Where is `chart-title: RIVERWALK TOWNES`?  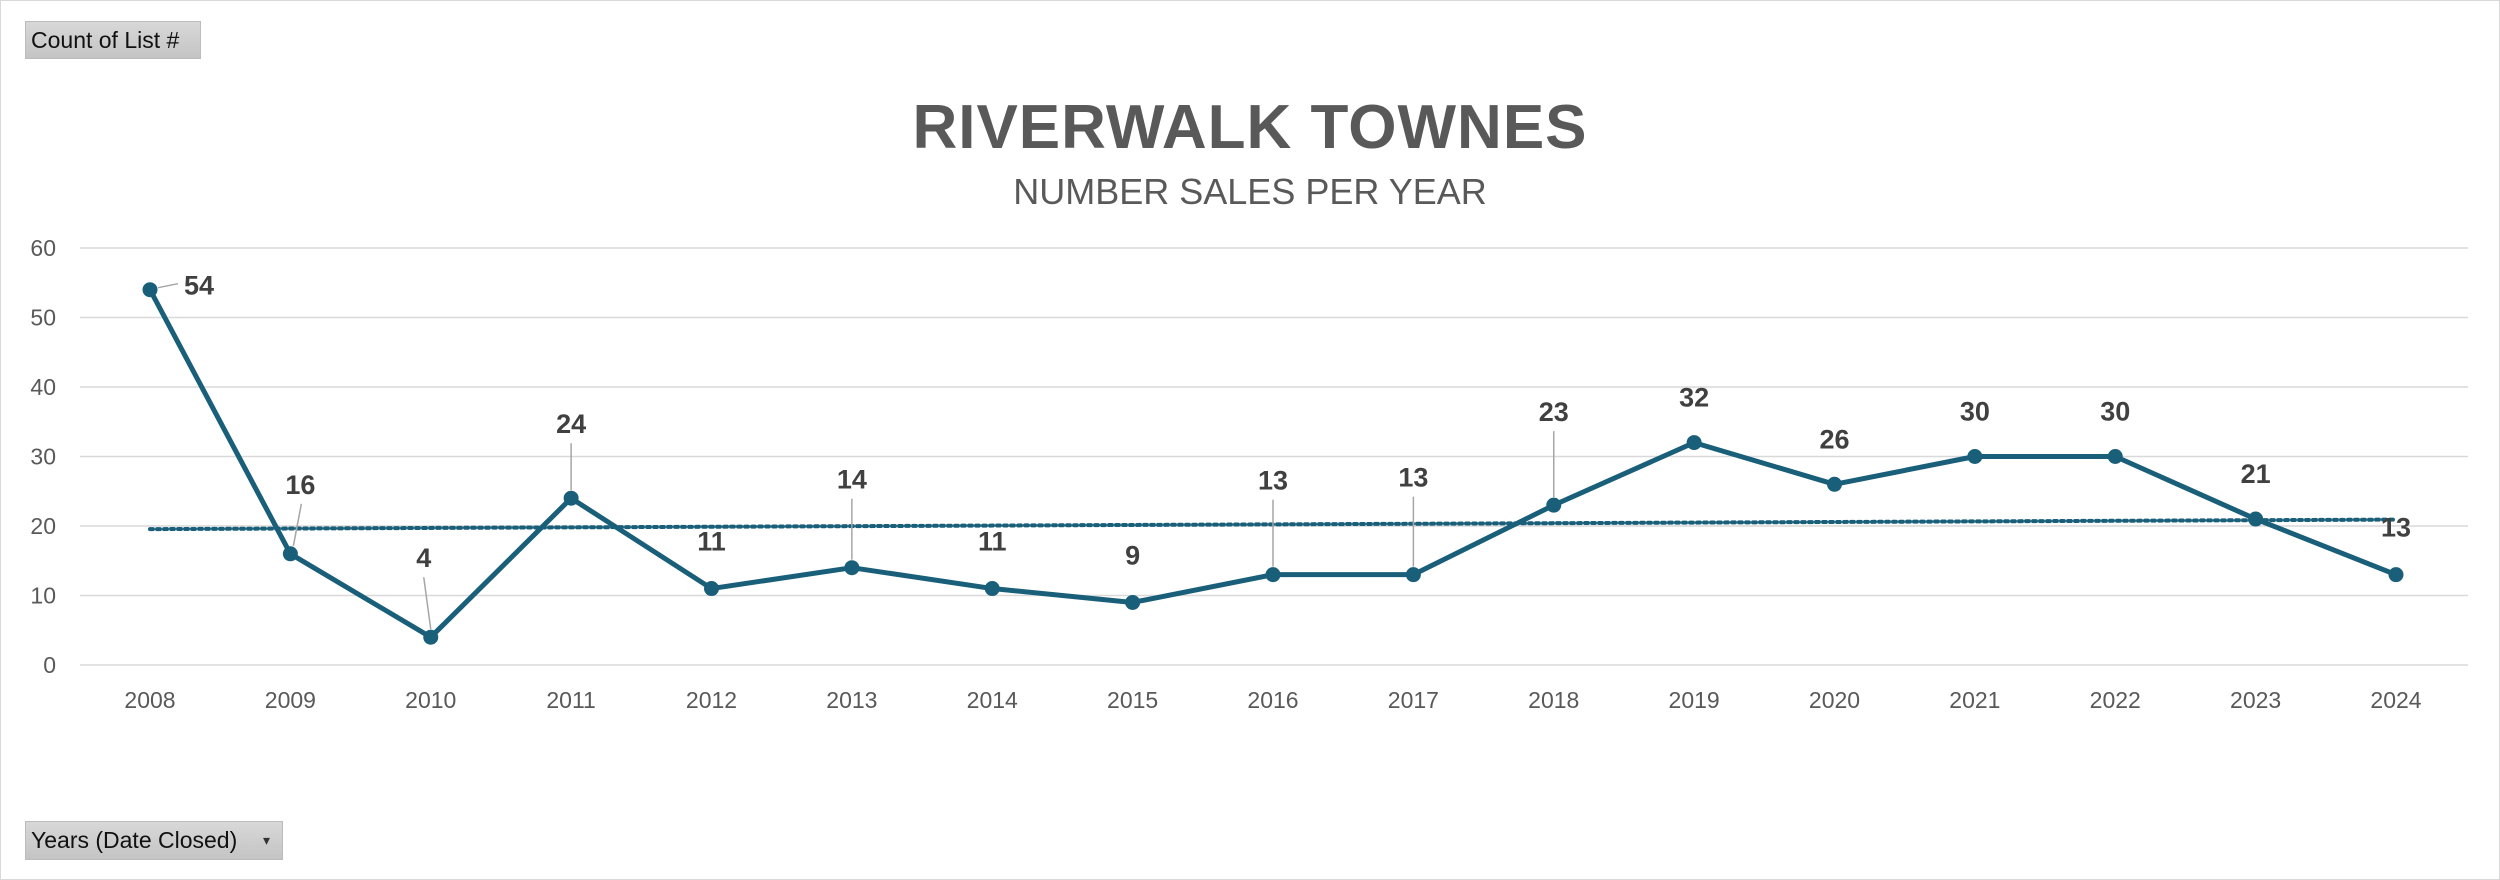 chart-title: RIVERWALK TOWNES is located at coordinates (1249, 127).